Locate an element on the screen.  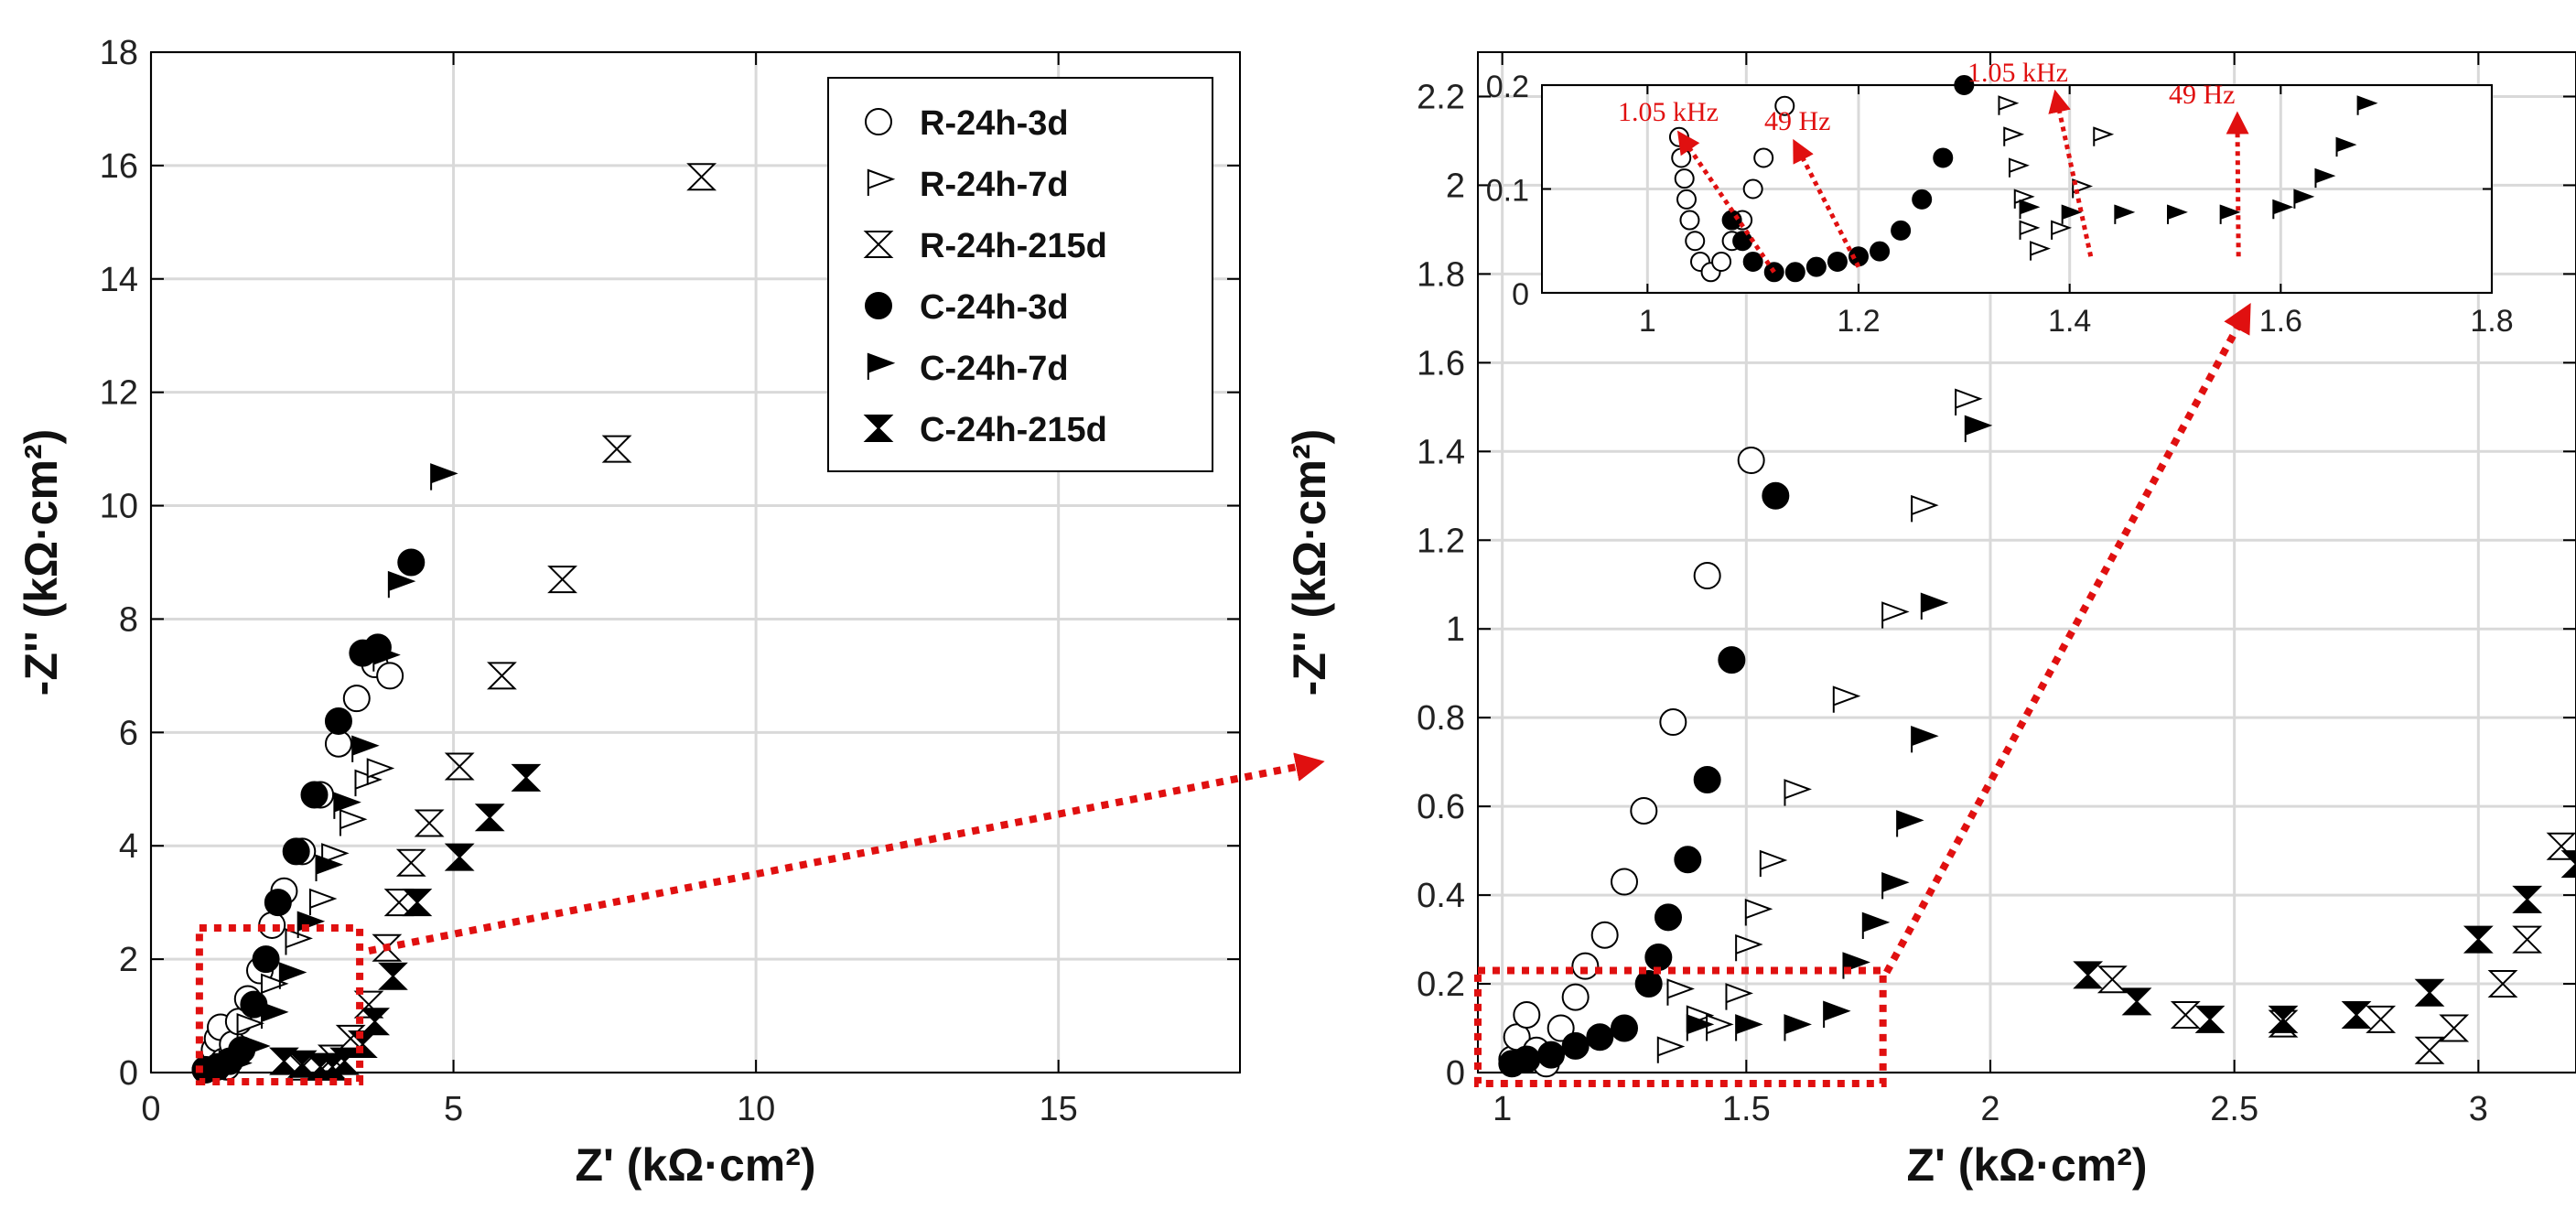
y-tick-label: 1 is located at coordinates (1456, 629).